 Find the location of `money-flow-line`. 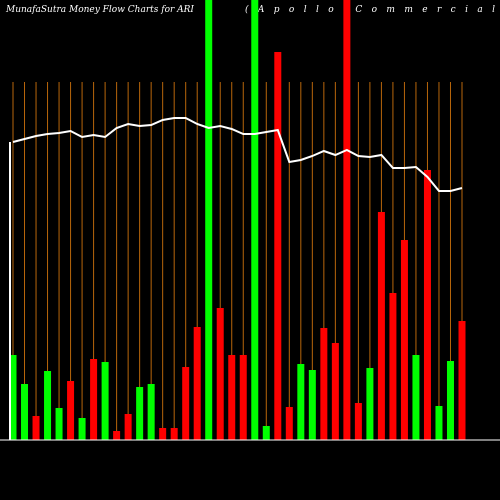

money-flow-line is located at coordinates (237, 154).